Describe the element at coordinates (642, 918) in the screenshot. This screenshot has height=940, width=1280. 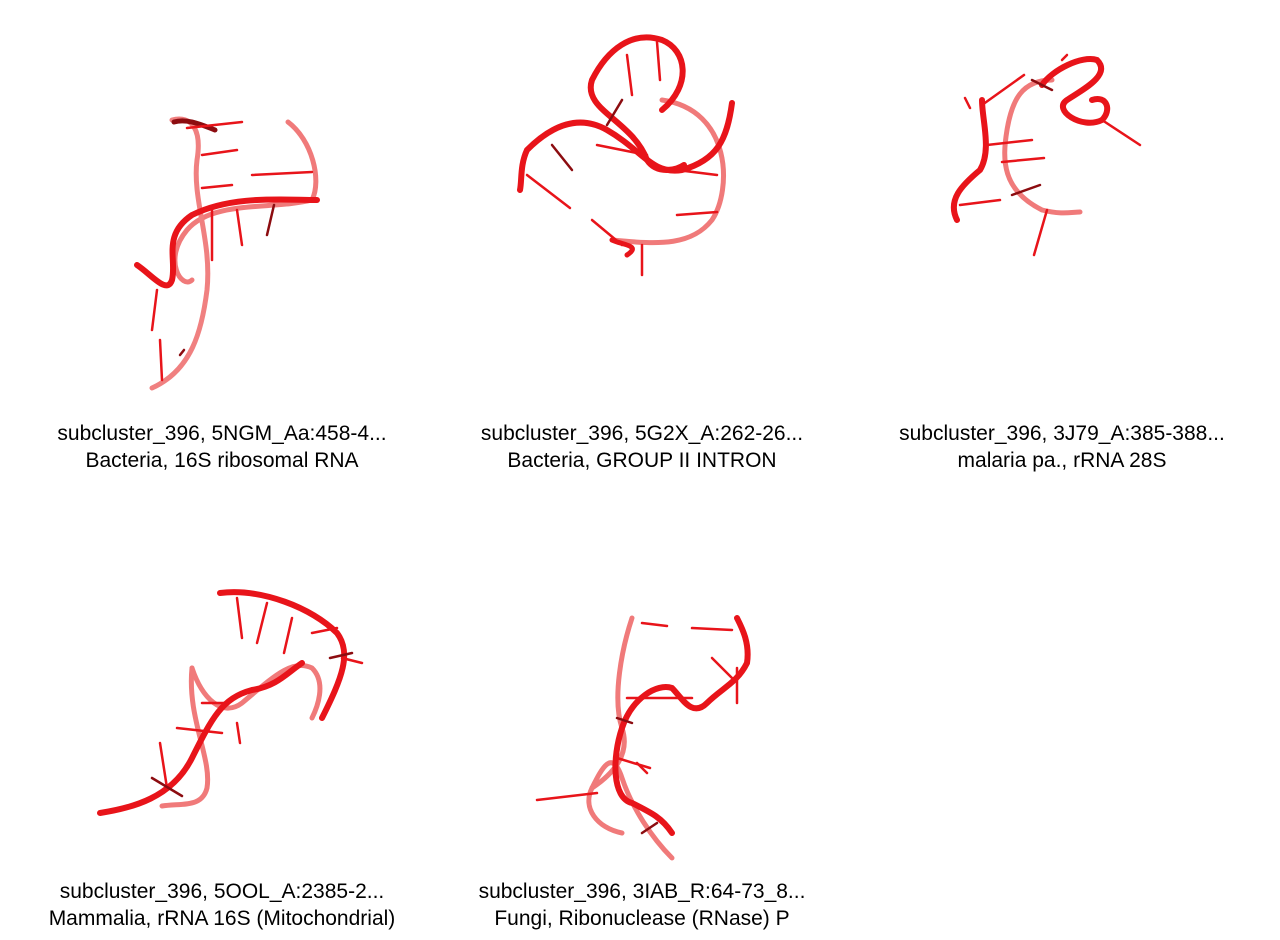
I see `panel-5-subtitle: Fungi, Ribonuclease (RNase) P` at that location.